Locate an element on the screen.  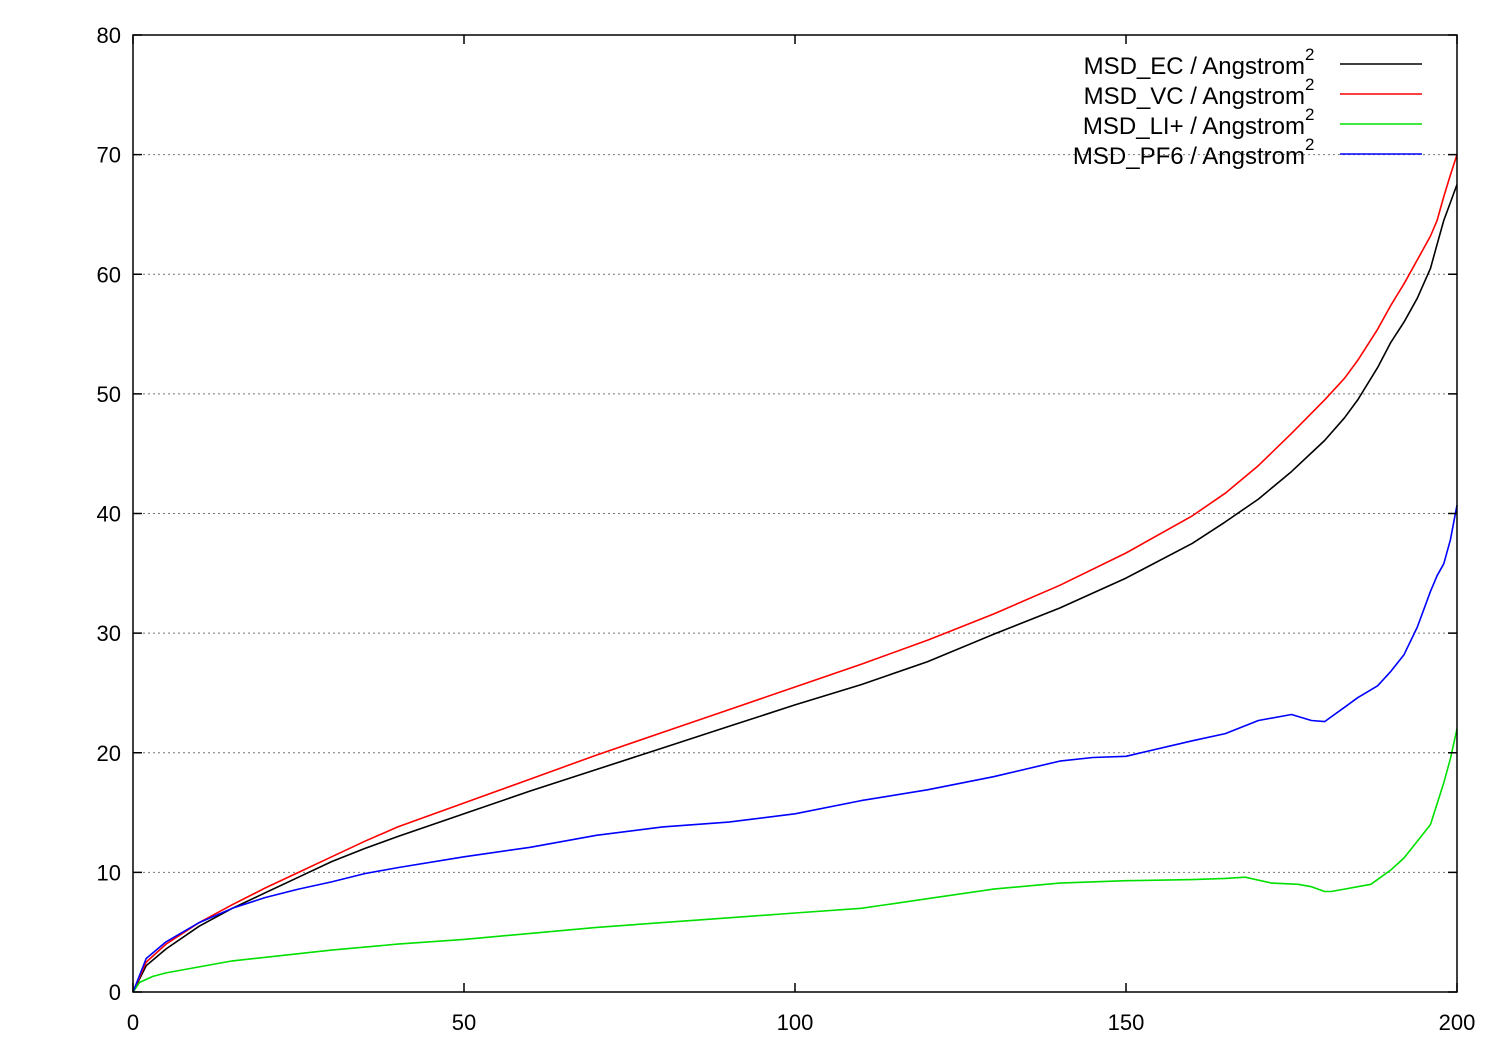
y-tick-label-40: 40 is located at coordinates (109, 514).